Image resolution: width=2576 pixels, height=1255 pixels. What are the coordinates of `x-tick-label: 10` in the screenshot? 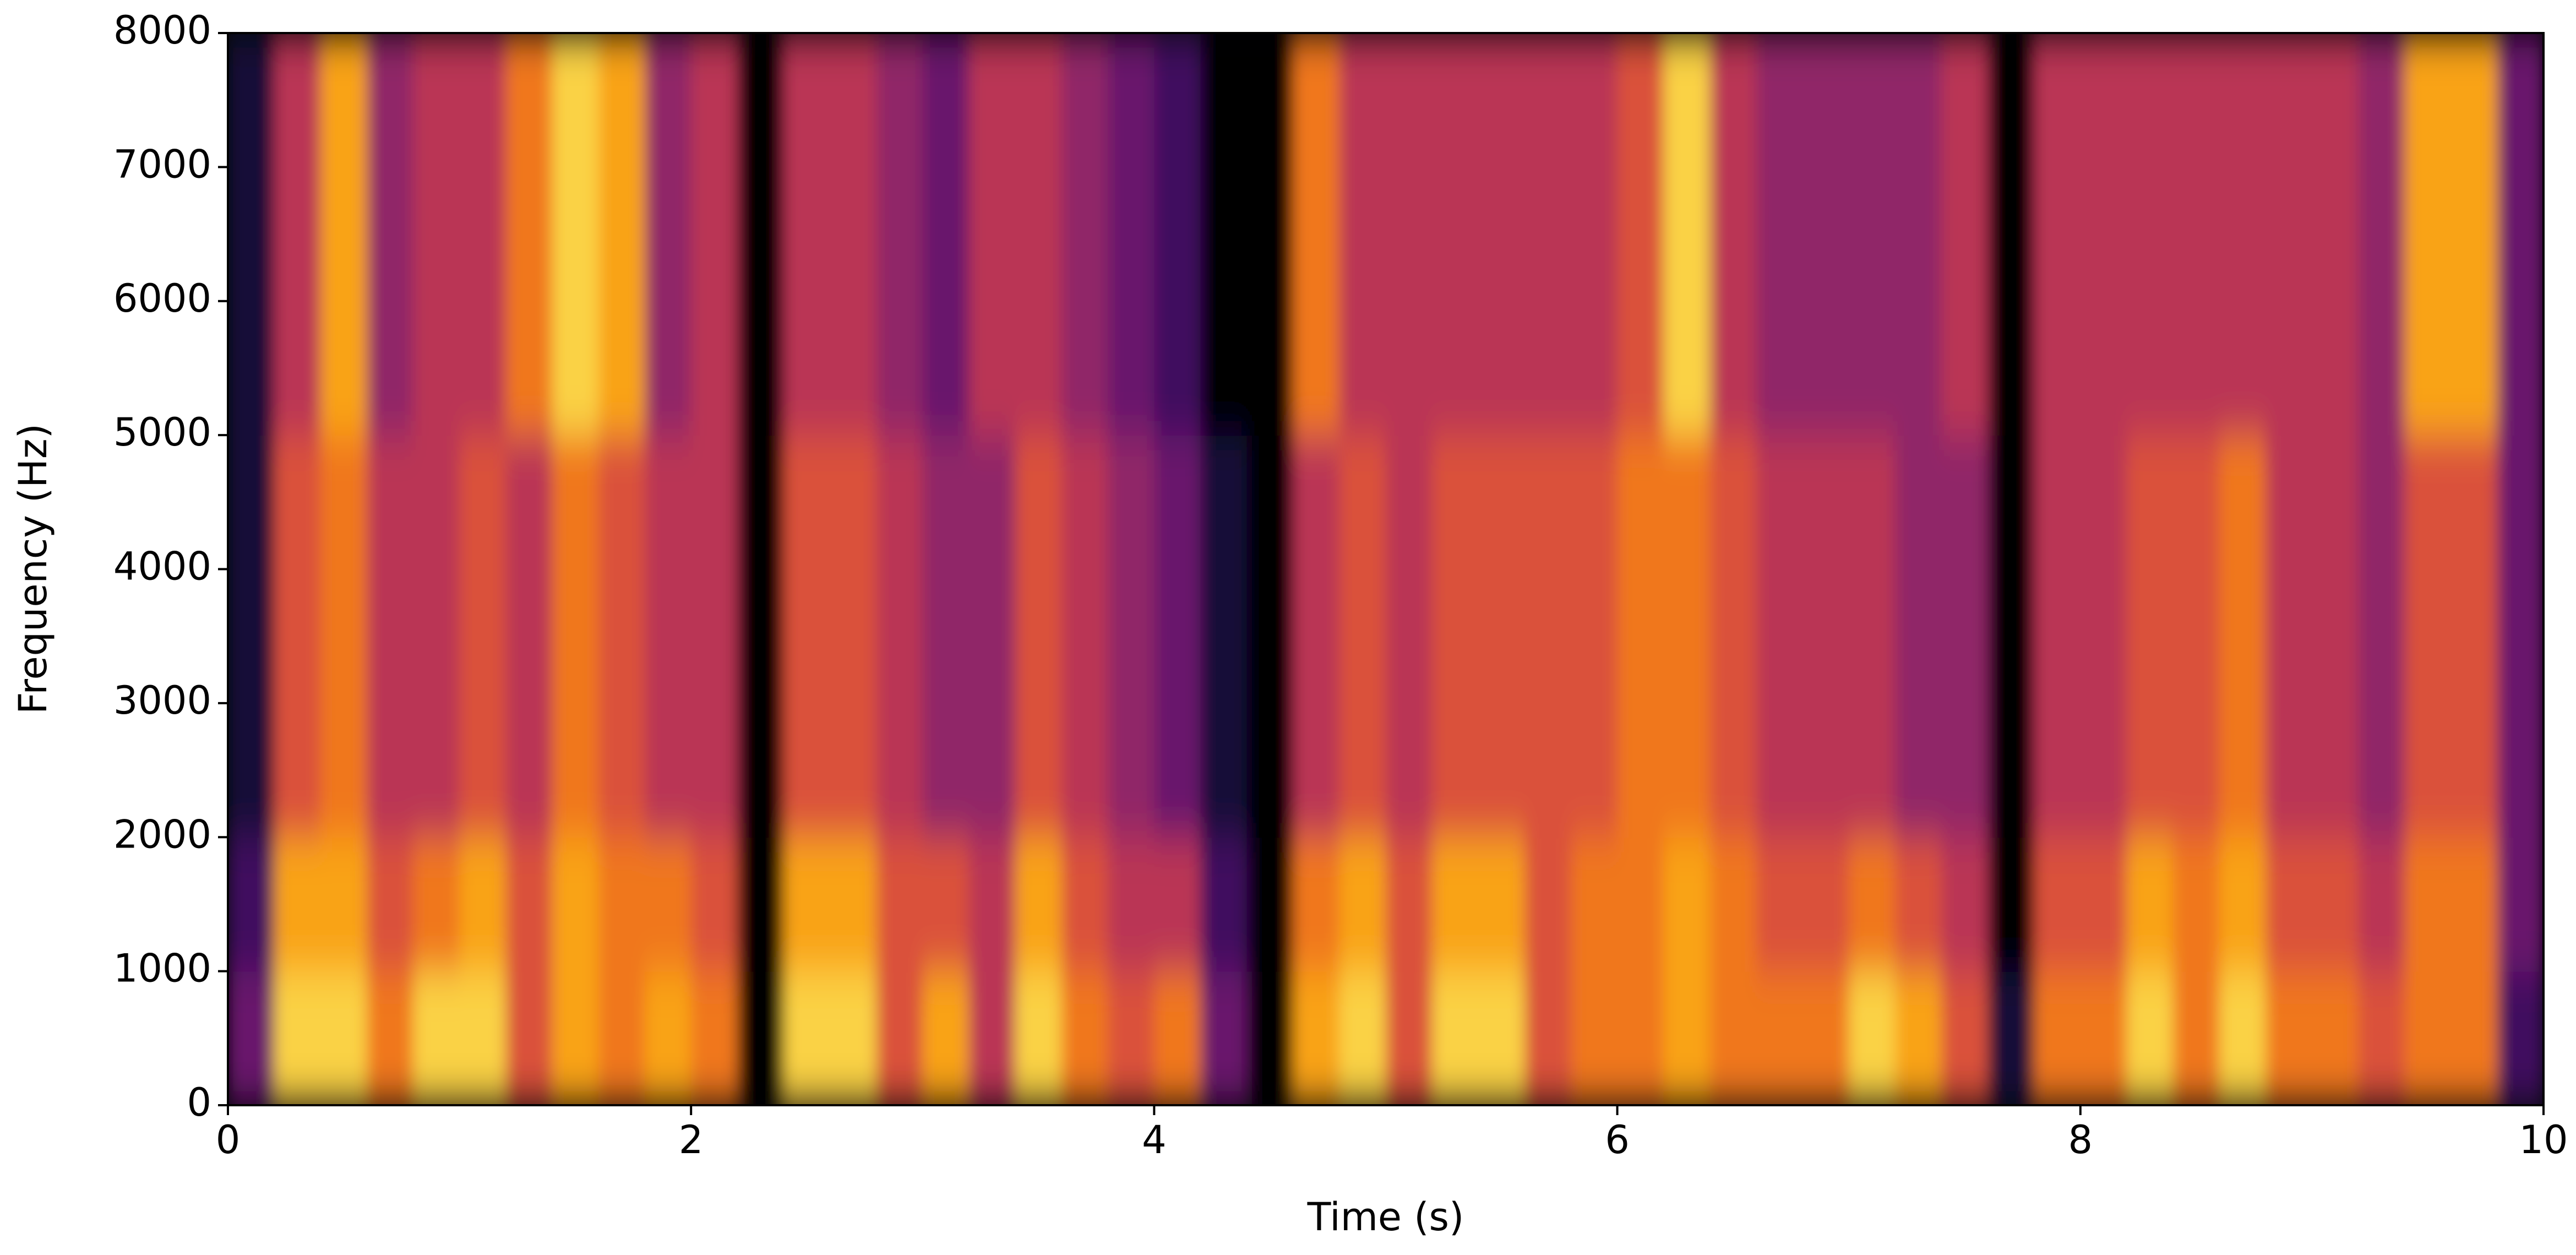 It's located at (2543, 1139).